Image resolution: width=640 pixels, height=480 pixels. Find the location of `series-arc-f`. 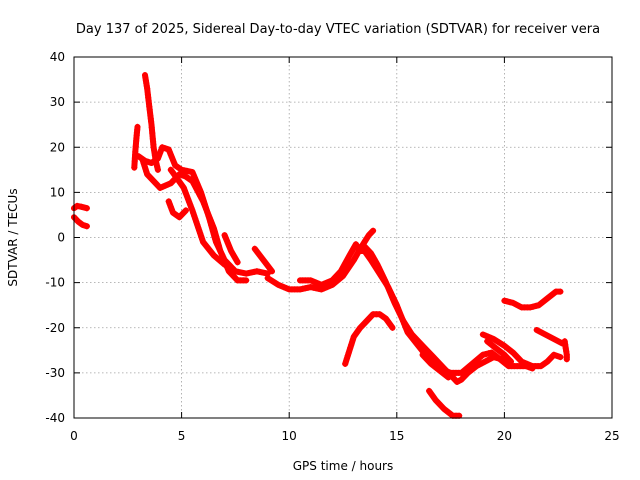

series-arc-f is located at coordinates (177, 209).